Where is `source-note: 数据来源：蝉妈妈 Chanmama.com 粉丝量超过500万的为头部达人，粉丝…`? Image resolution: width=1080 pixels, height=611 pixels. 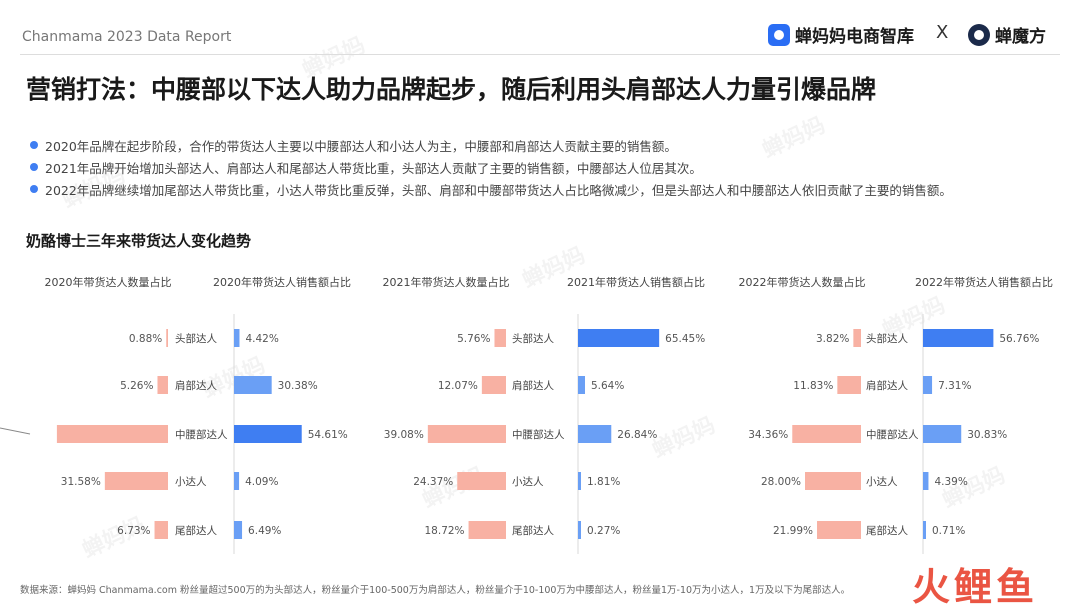 source-note: 数据来源：蝉妈妈 Chanmama.com 粉丝量超过500万的为头部达人，粉丝… is located at coordinates (435, 590).